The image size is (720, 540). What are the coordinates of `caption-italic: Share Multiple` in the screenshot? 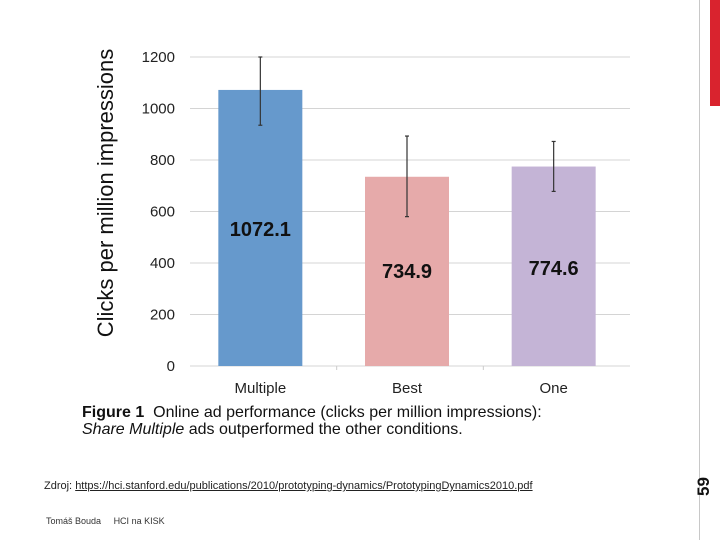 It's located at (133, 429).